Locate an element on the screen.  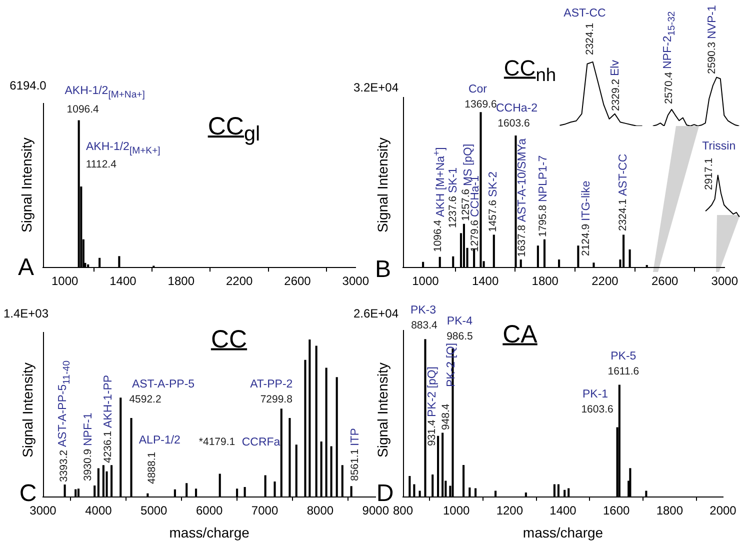
text: AST-CC is located at coordinates (585, 13).